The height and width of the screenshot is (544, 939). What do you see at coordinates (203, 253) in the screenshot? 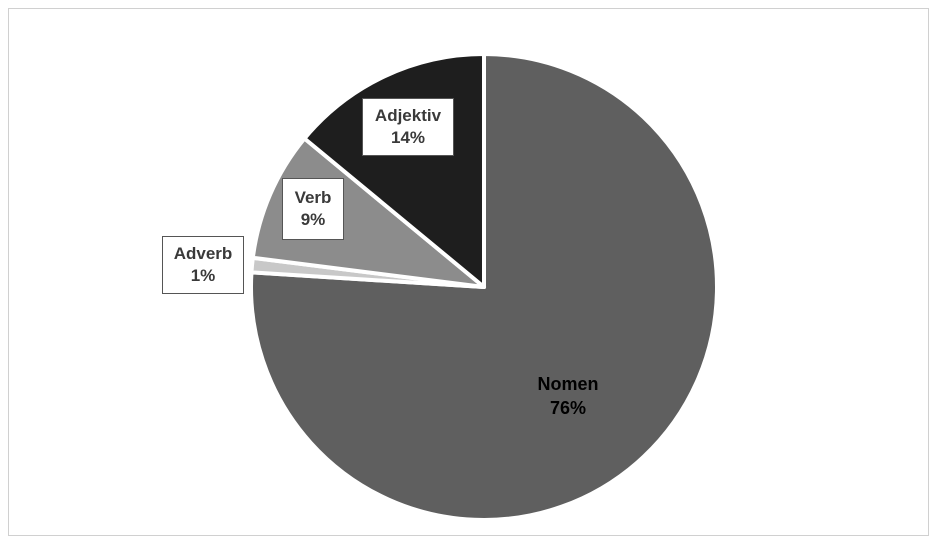
I see `slice-name-adverb: Adverb` at bounding box center [203, 253].